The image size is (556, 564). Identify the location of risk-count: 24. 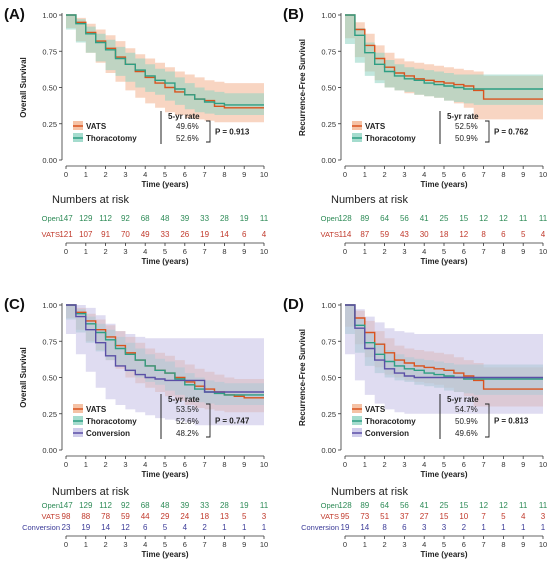
(184, 516).